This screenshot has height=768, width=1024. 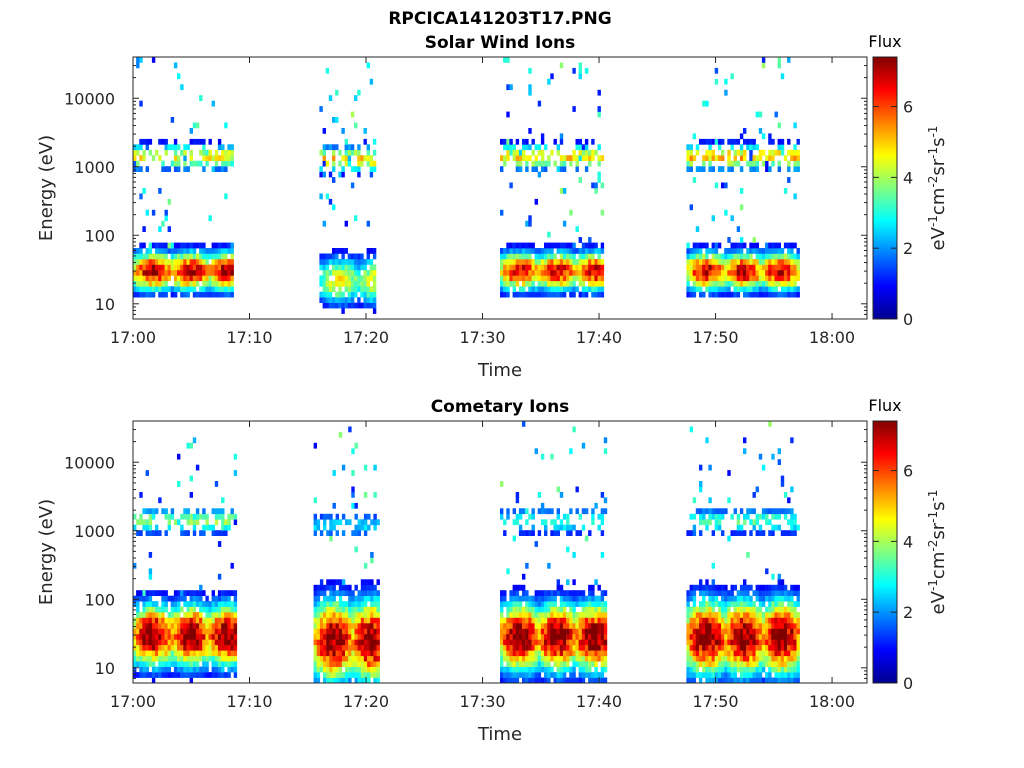 What do you see at coordinates (908, 319) in the screenshot?
I see `colorbar-tick-label: 0` at bounding box center [908, 319].